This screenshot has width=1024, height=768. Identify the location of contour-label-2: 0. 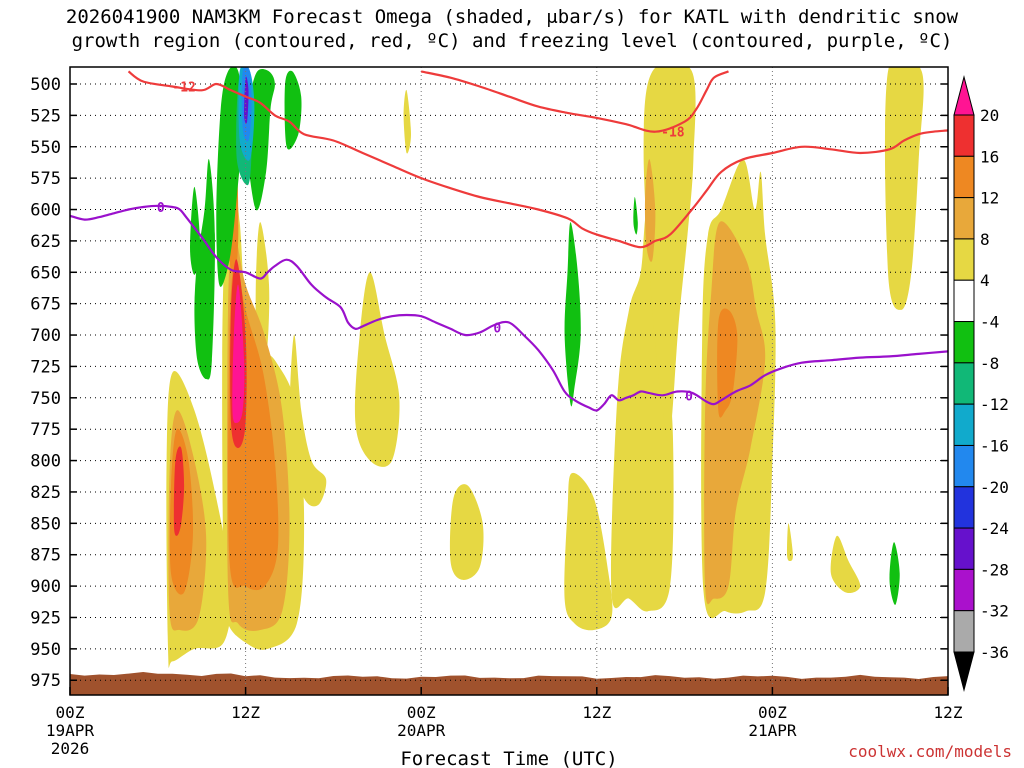
(161, 208).